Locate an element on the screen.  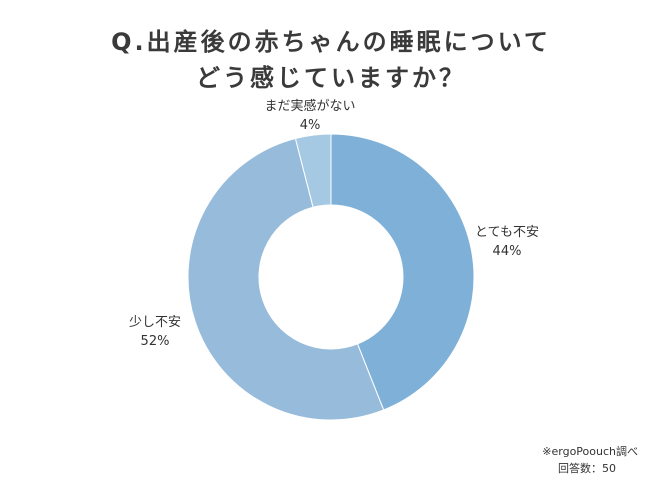
chart-title-line-2: どう感じていますか？ is located at coordinates (331, 78).